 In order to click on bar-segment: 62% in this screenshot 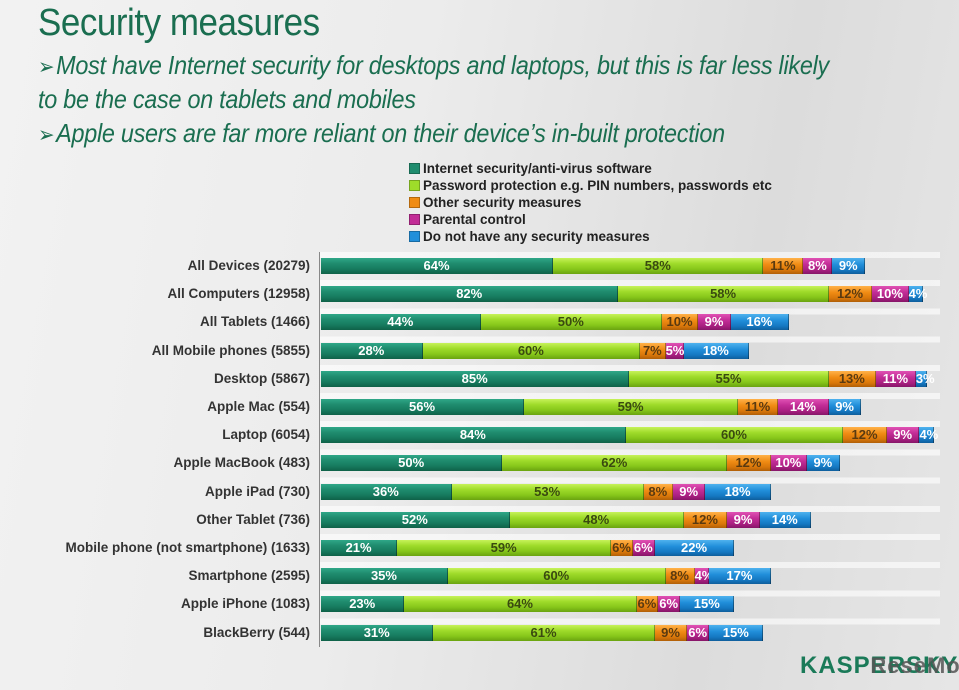, I will do `click(615, 463)`.